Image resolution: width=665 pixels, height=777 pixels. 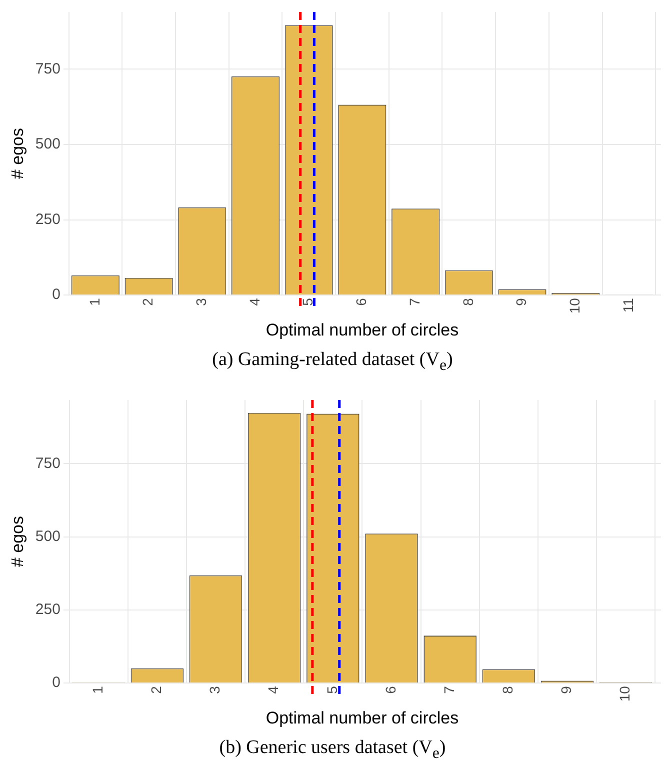 I want to click on text: (b) Generic users dataset (V$_{e}$), so click(x=332, y=750).